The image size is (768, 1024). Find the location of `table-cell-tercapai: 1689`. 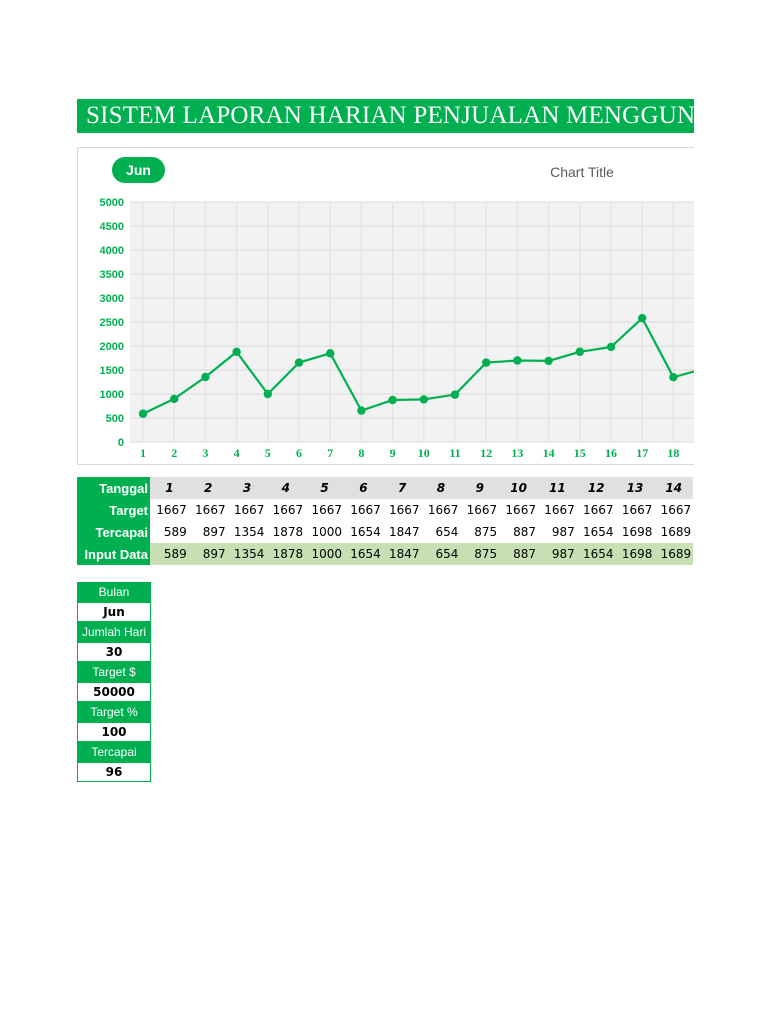

table-cell-tercapai: 1689 is located at coordinates (674, 532).